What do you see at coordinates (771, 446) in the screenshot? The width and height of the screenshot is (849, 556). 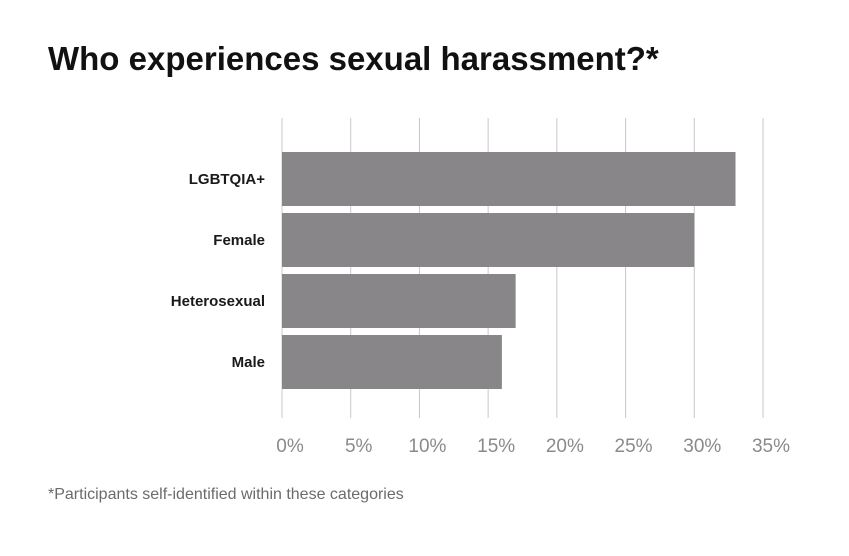 I see `x-tick-label: 35%` at bounding box center [771, 446].